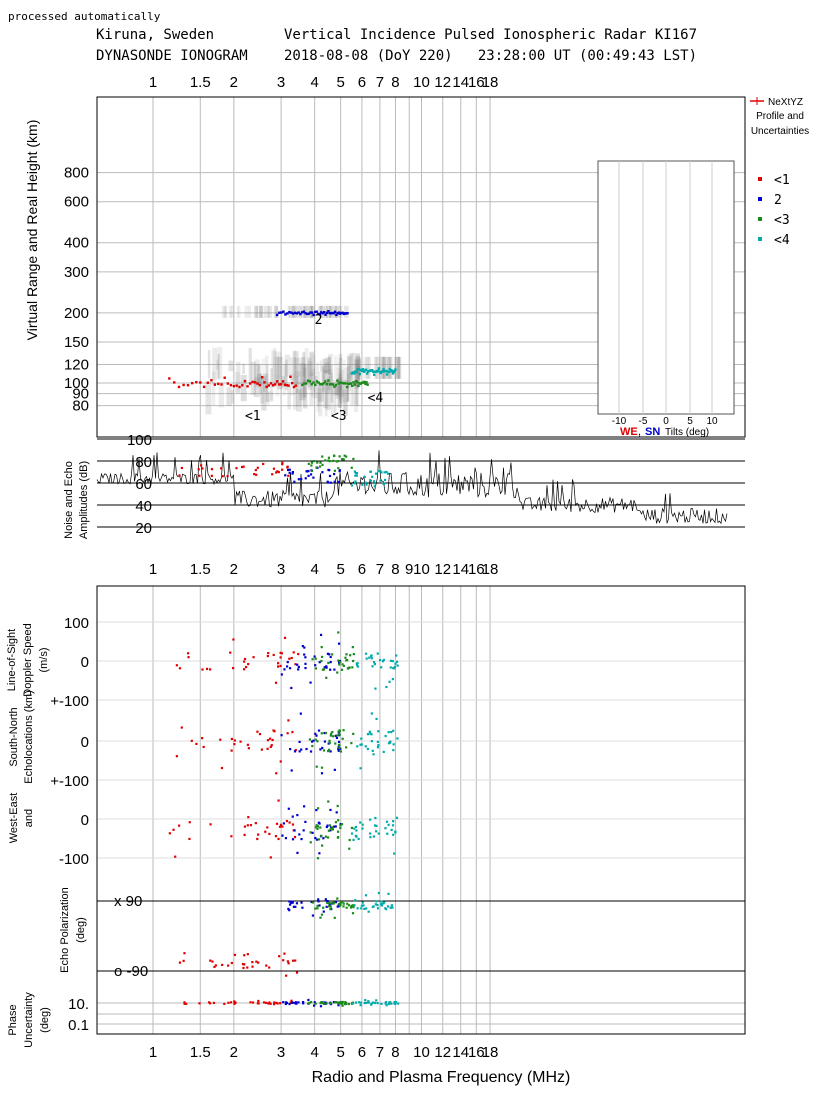 Image resolution: width=827 pixels, height=1113 pixels. Describe the element at coordinates (442, 569) in the screenshot. I see `freq-tick-mid: 12` at that location.